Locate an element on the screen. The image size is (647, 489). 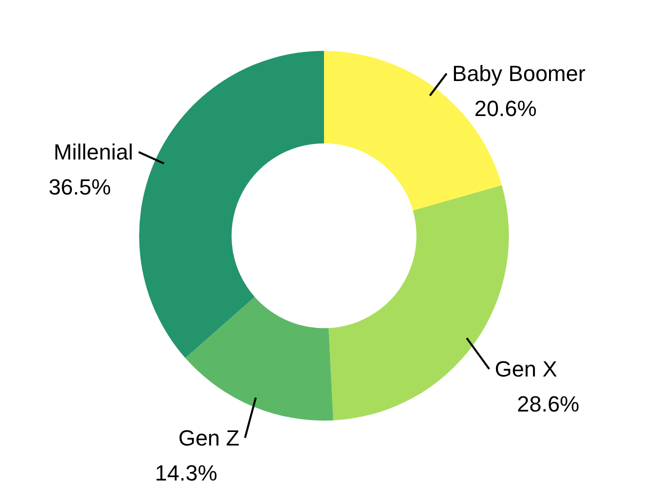
slice-label: Gen Z is located at coordinates (209, 437).